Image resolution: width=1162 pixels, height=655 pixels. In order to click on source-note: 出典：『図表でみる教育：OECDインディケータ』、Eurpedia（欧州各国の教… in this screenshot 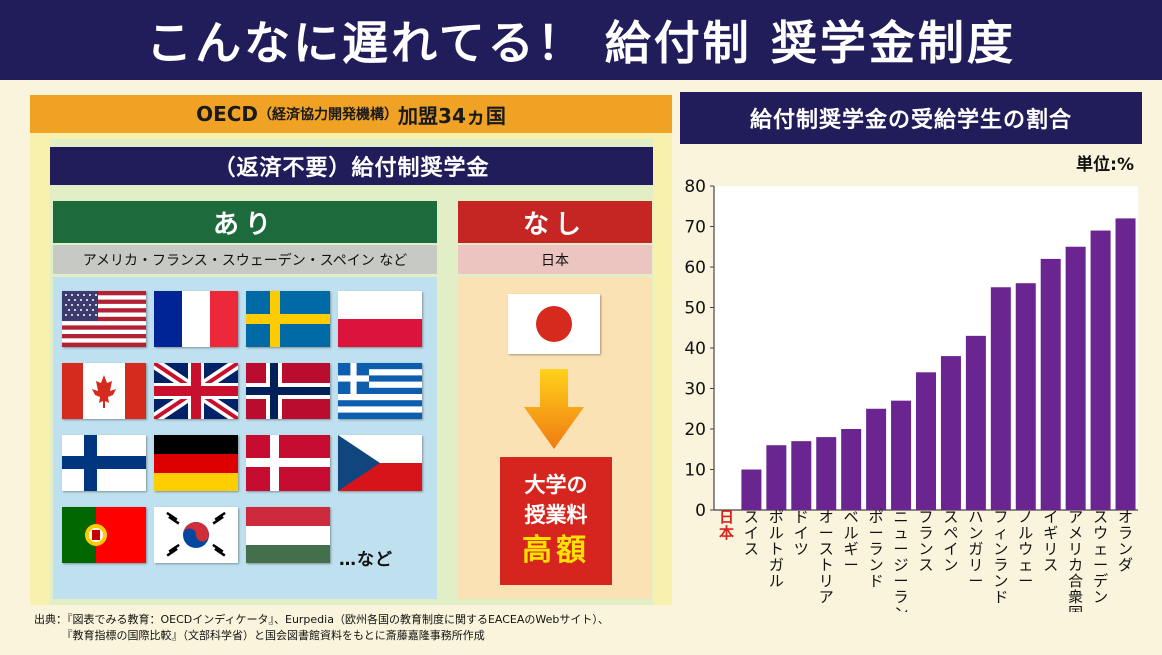, I will do `click(321, 628)`.